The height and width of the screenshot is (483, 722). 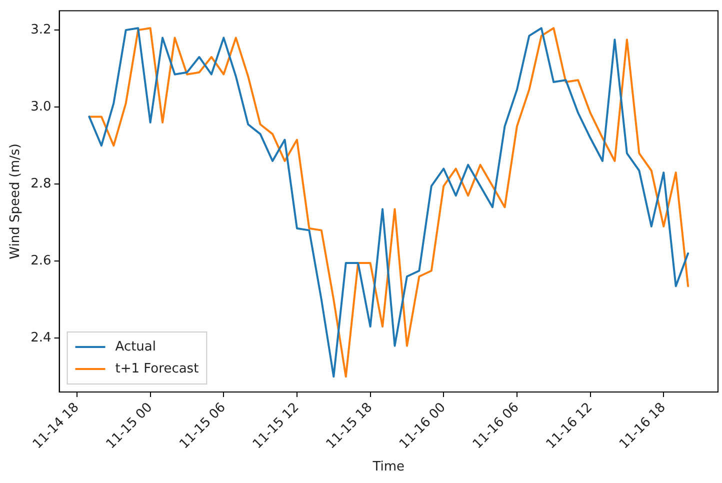 I want to click on y-tick-label: 3.0, so click(x=41, y=106).